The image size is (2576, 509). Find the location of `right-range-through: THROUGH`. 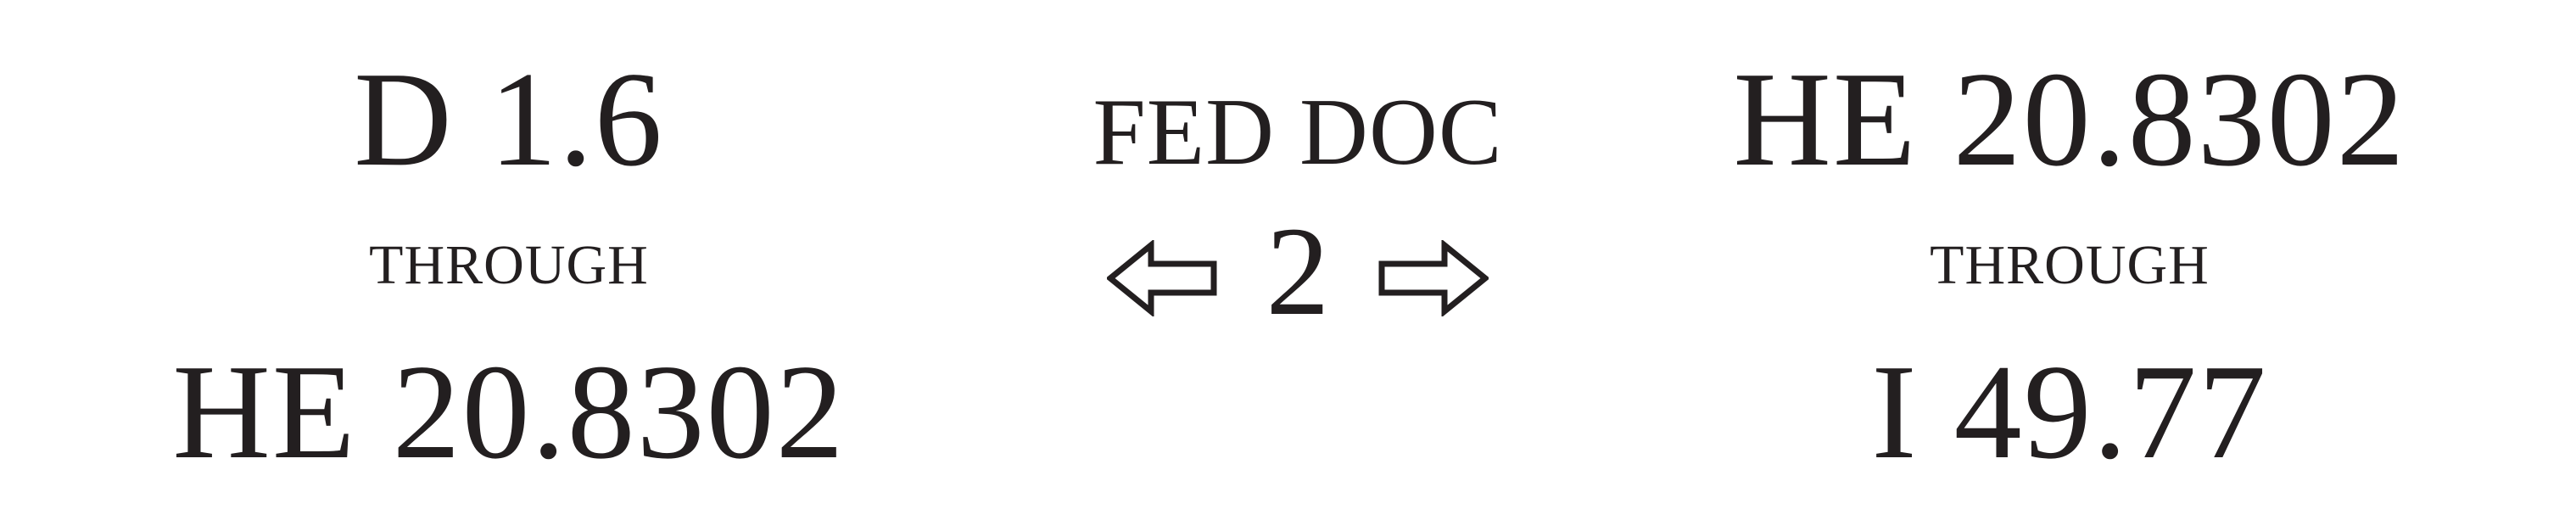

right-range-through: THROUGH is located at coordinates (2070, 265).